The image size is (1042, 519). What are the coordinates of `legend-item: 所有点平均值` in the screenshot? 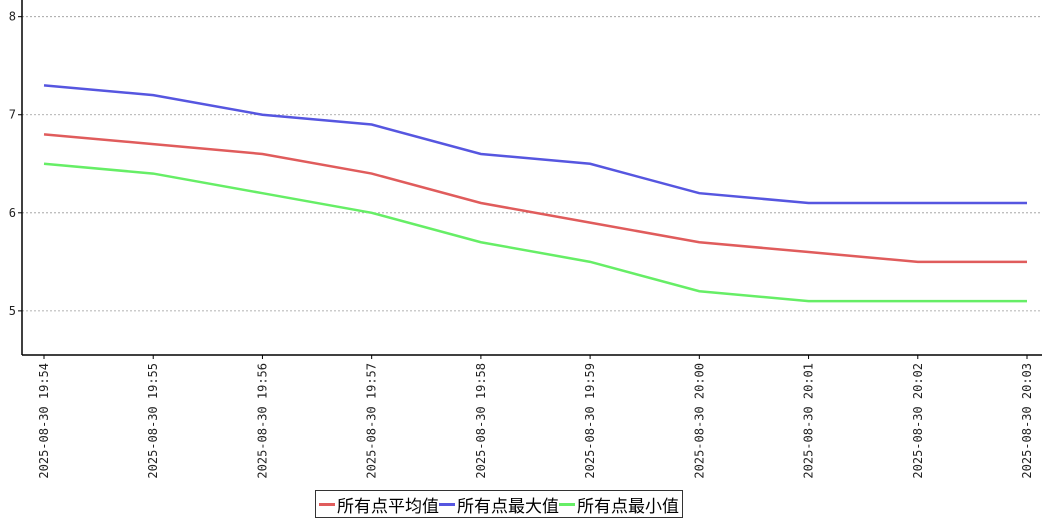 It's located at (379, 504).